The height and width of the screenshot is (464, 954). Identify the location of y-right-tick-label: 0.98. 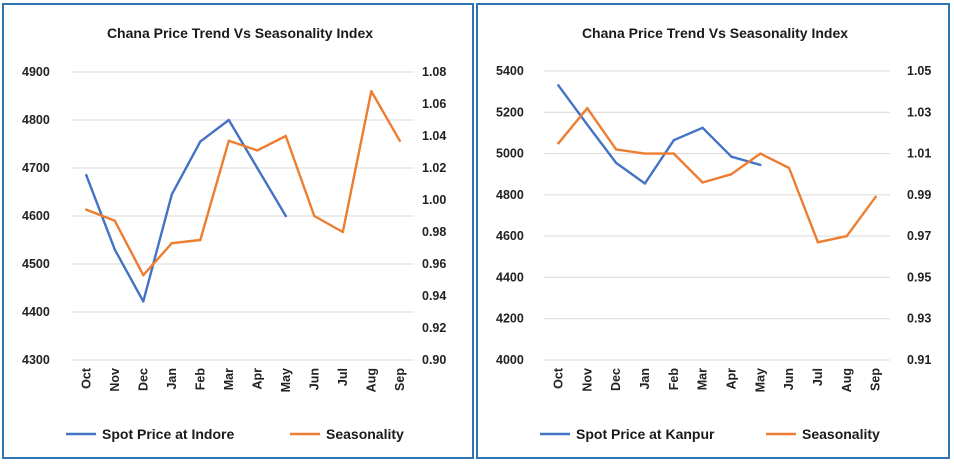
(434, 232).